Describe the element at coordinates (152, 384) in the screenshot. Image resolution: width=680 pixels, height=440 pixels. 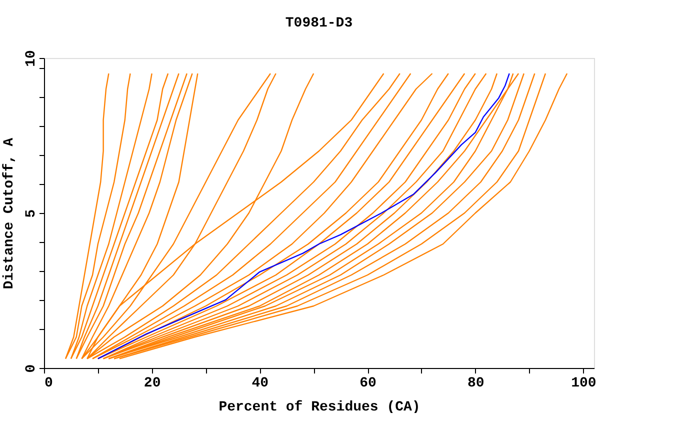
I see `x-tick-label: 20` at that location.